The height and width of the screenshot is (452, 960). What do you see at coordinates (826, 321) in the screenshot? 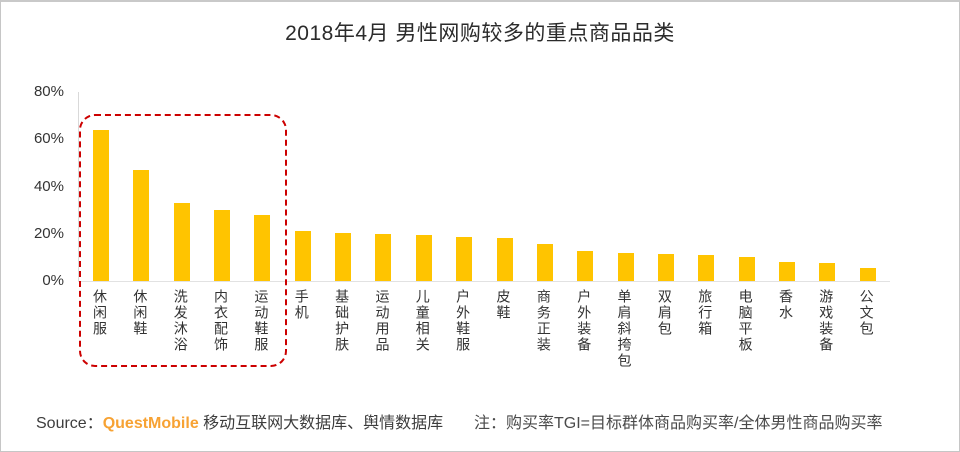
I see `category-label: 游戏装备` at bounding box center [826, 321].